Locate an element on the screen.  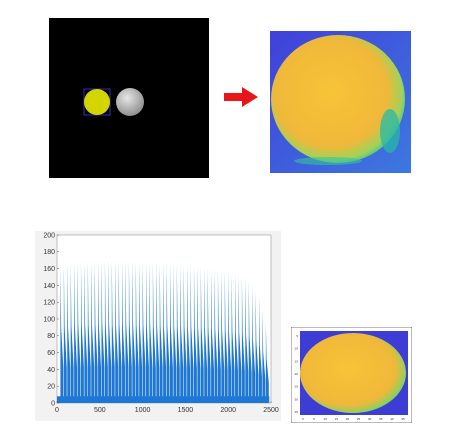
source-image-canvas is located at coordinates (129, 98).